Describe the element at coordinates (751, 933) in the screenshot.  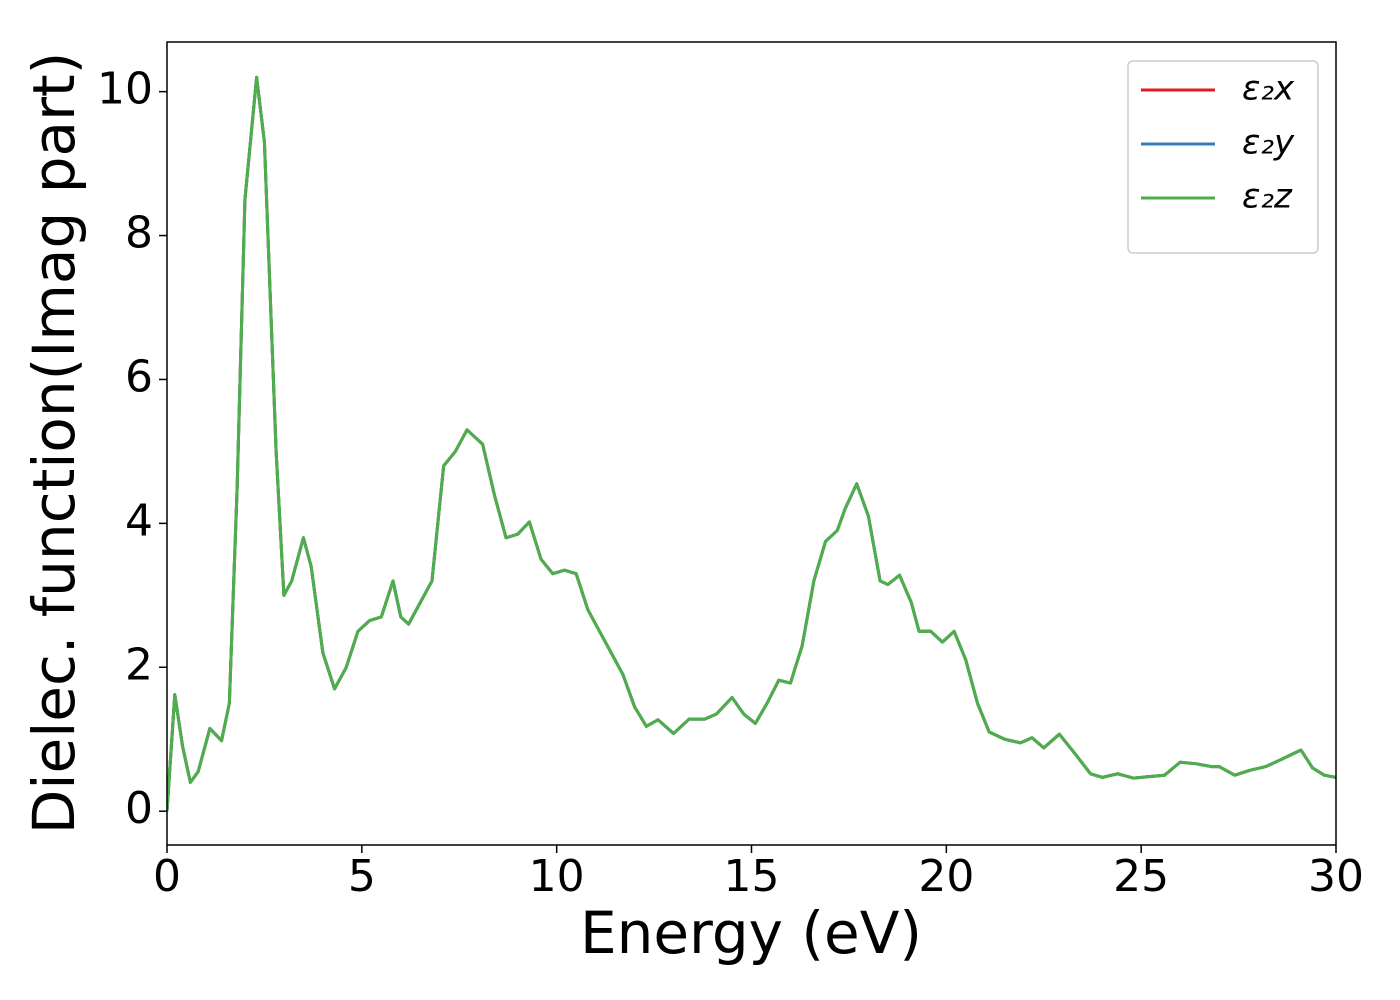
I see `x-axis-label: Energy (eV)` at that location.